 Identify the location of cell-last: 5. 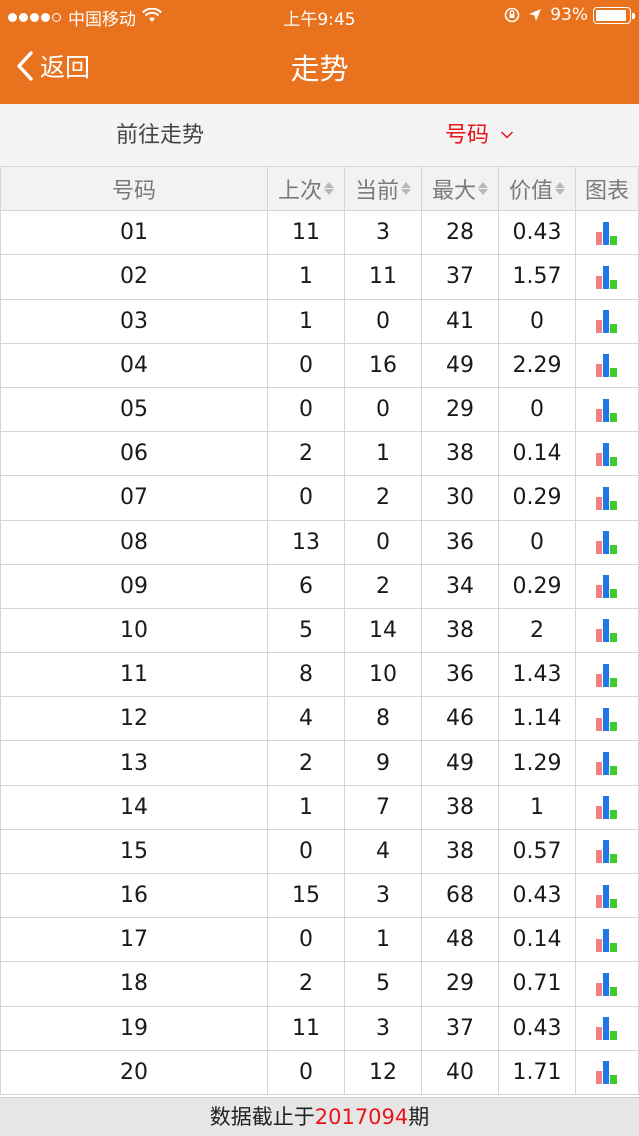
(306, 630).